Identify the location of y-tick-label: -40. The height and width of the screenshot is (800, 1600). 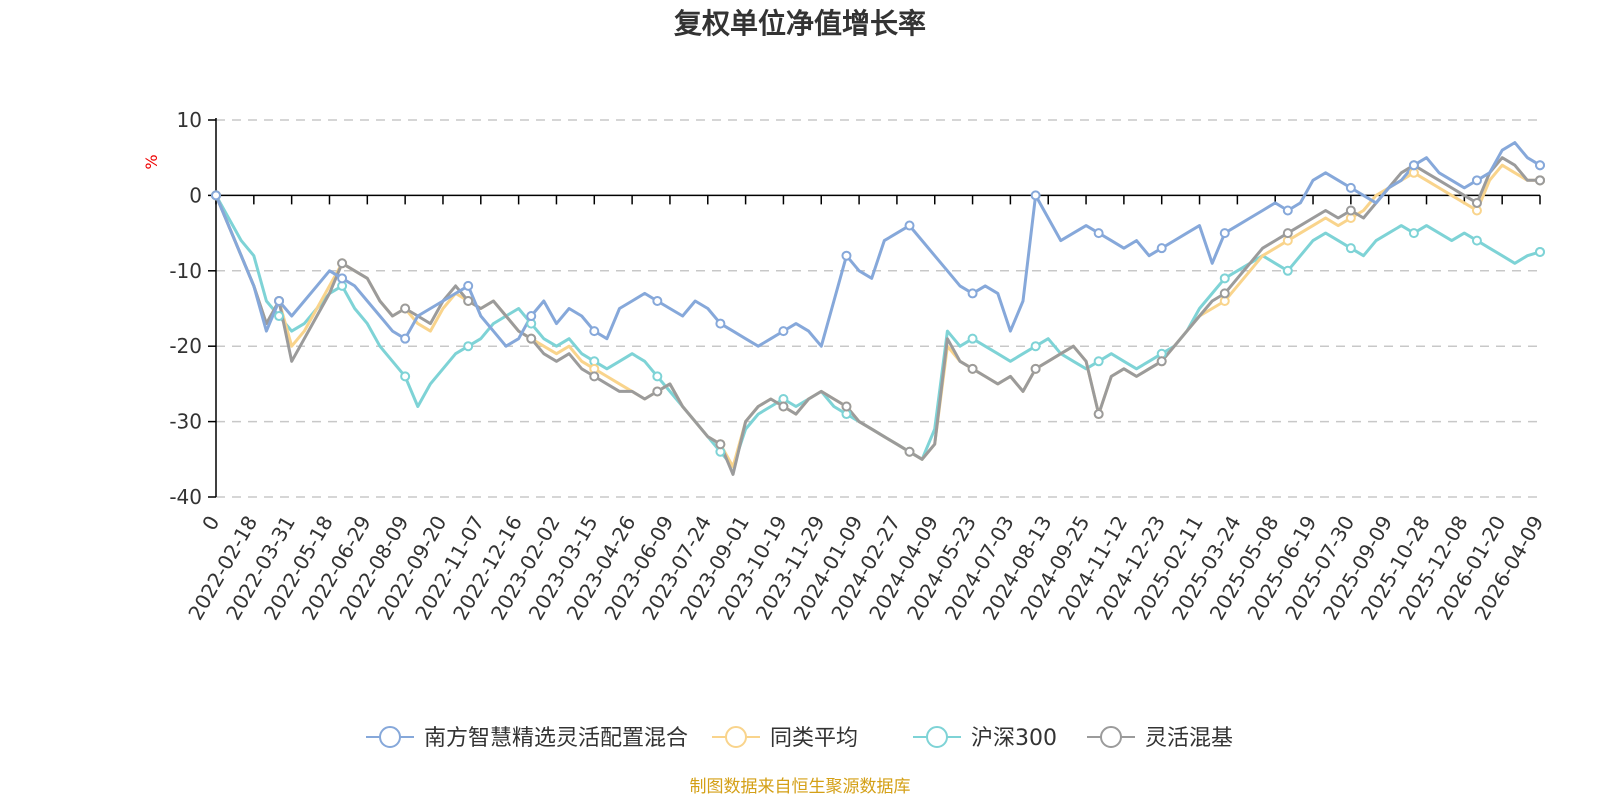
(185, 497).